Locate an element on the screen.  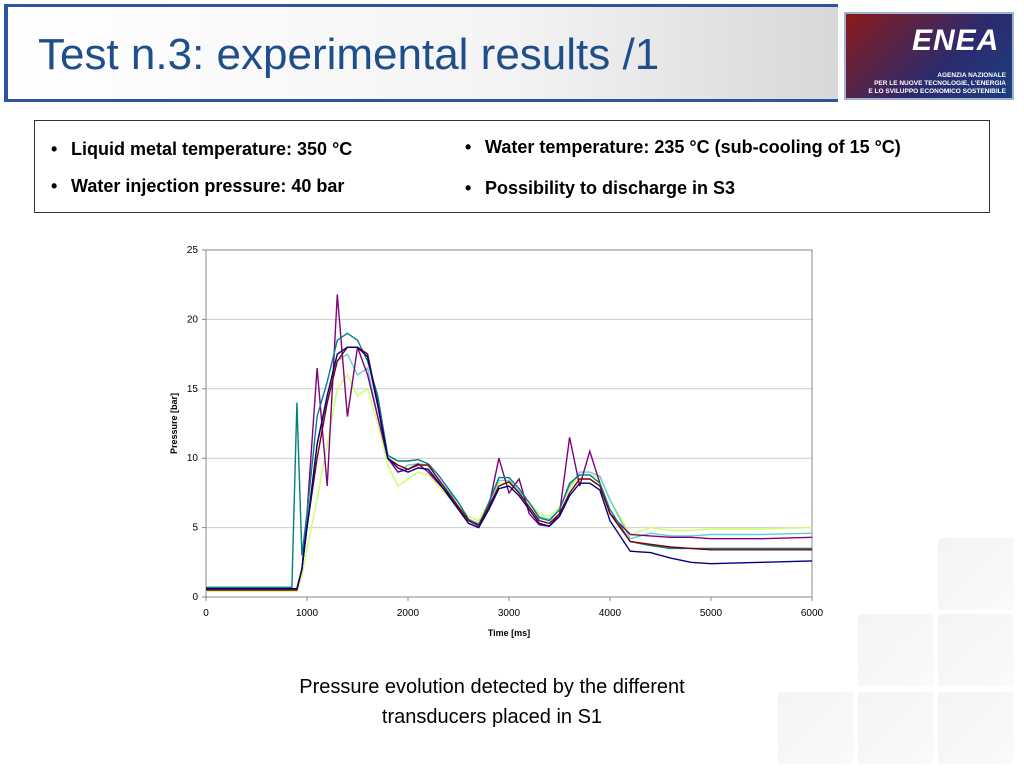
y-tick-label: 10 is located at coordinates (193, 458).